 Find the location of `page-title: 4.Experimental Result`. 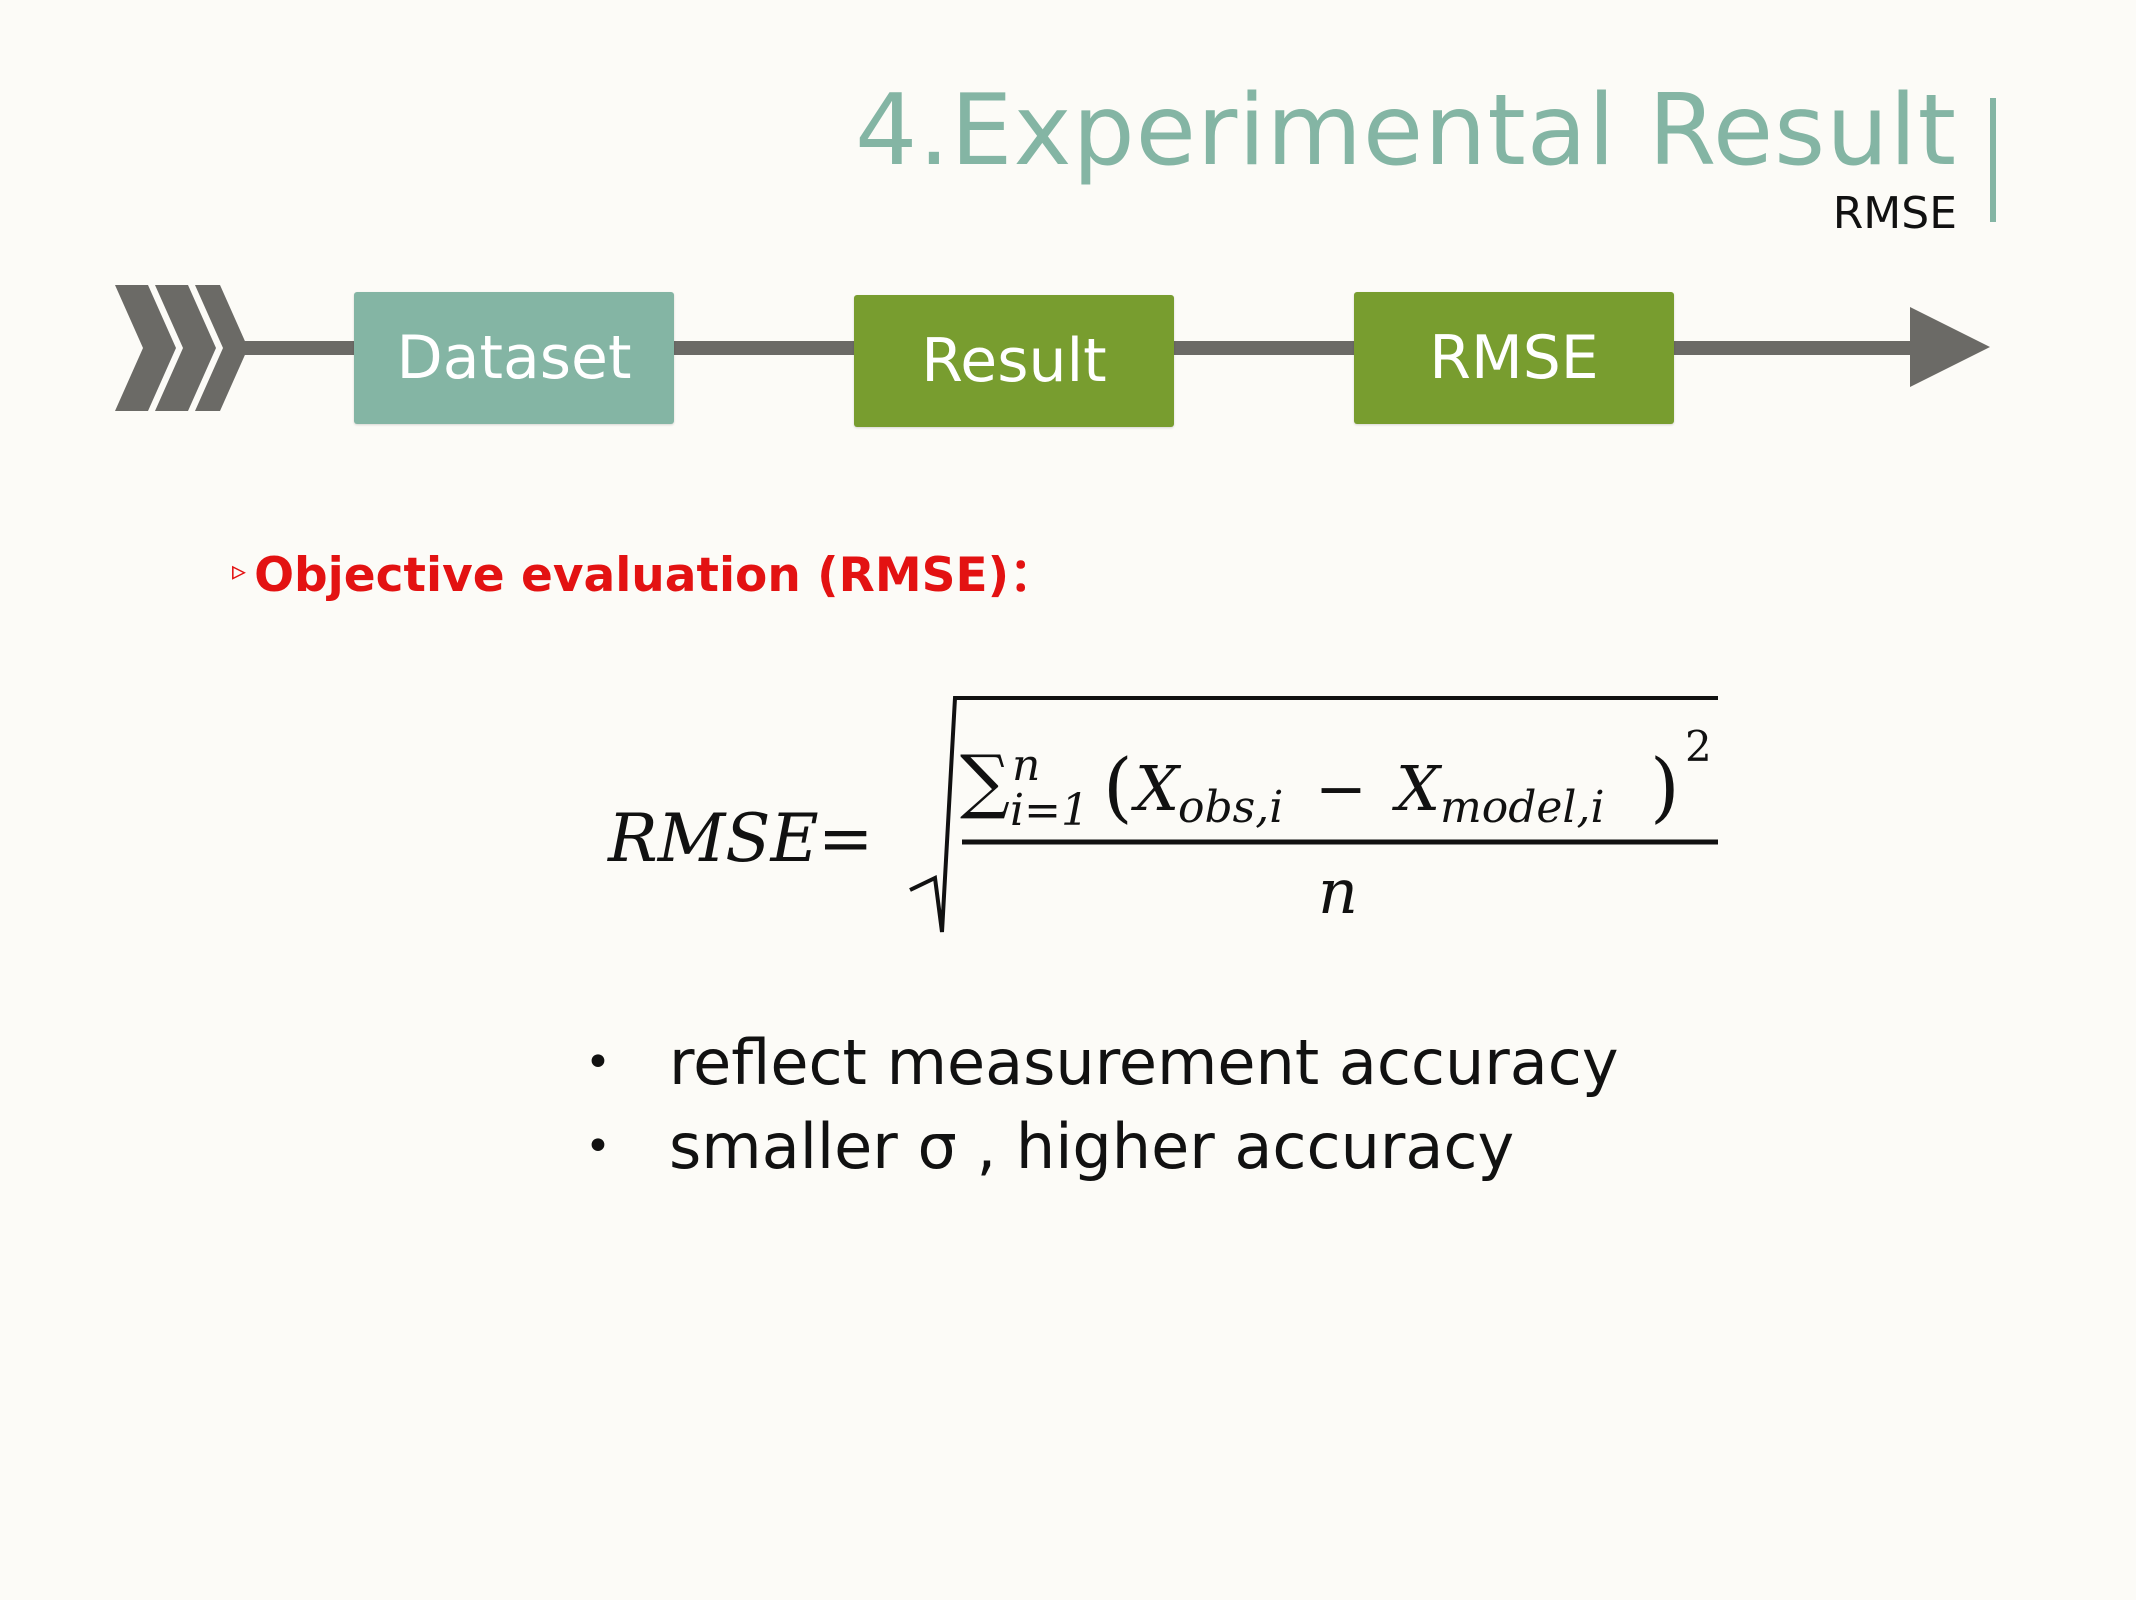

page-title: 4.Experimental Result is located at coordinates (1406, 131).